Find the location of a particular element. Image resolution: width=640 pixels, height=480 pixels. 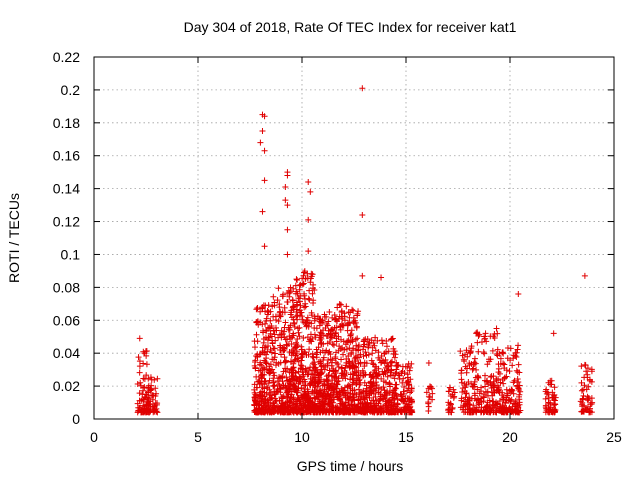

y-tick-label: 0.18 is located at coordinates (66, 123).